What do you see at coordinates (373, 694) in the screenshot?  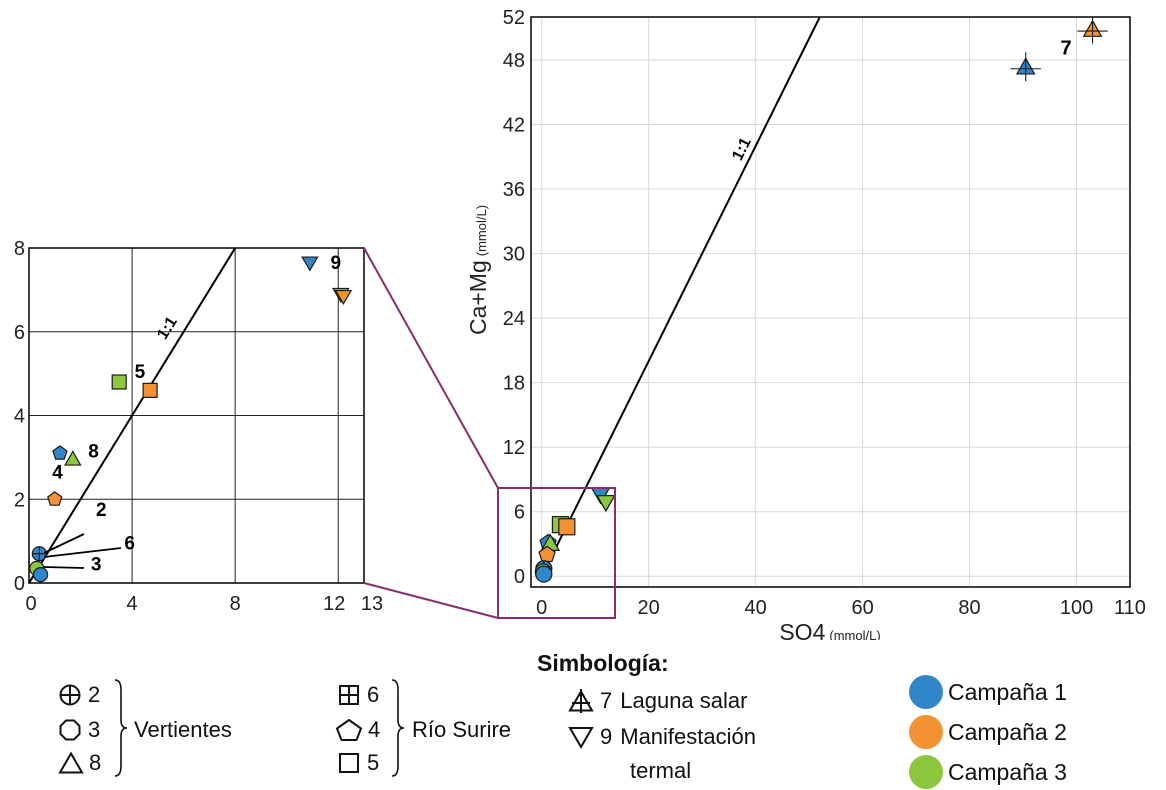 I see `legend-num: 6` at bounding box center [373, 694].